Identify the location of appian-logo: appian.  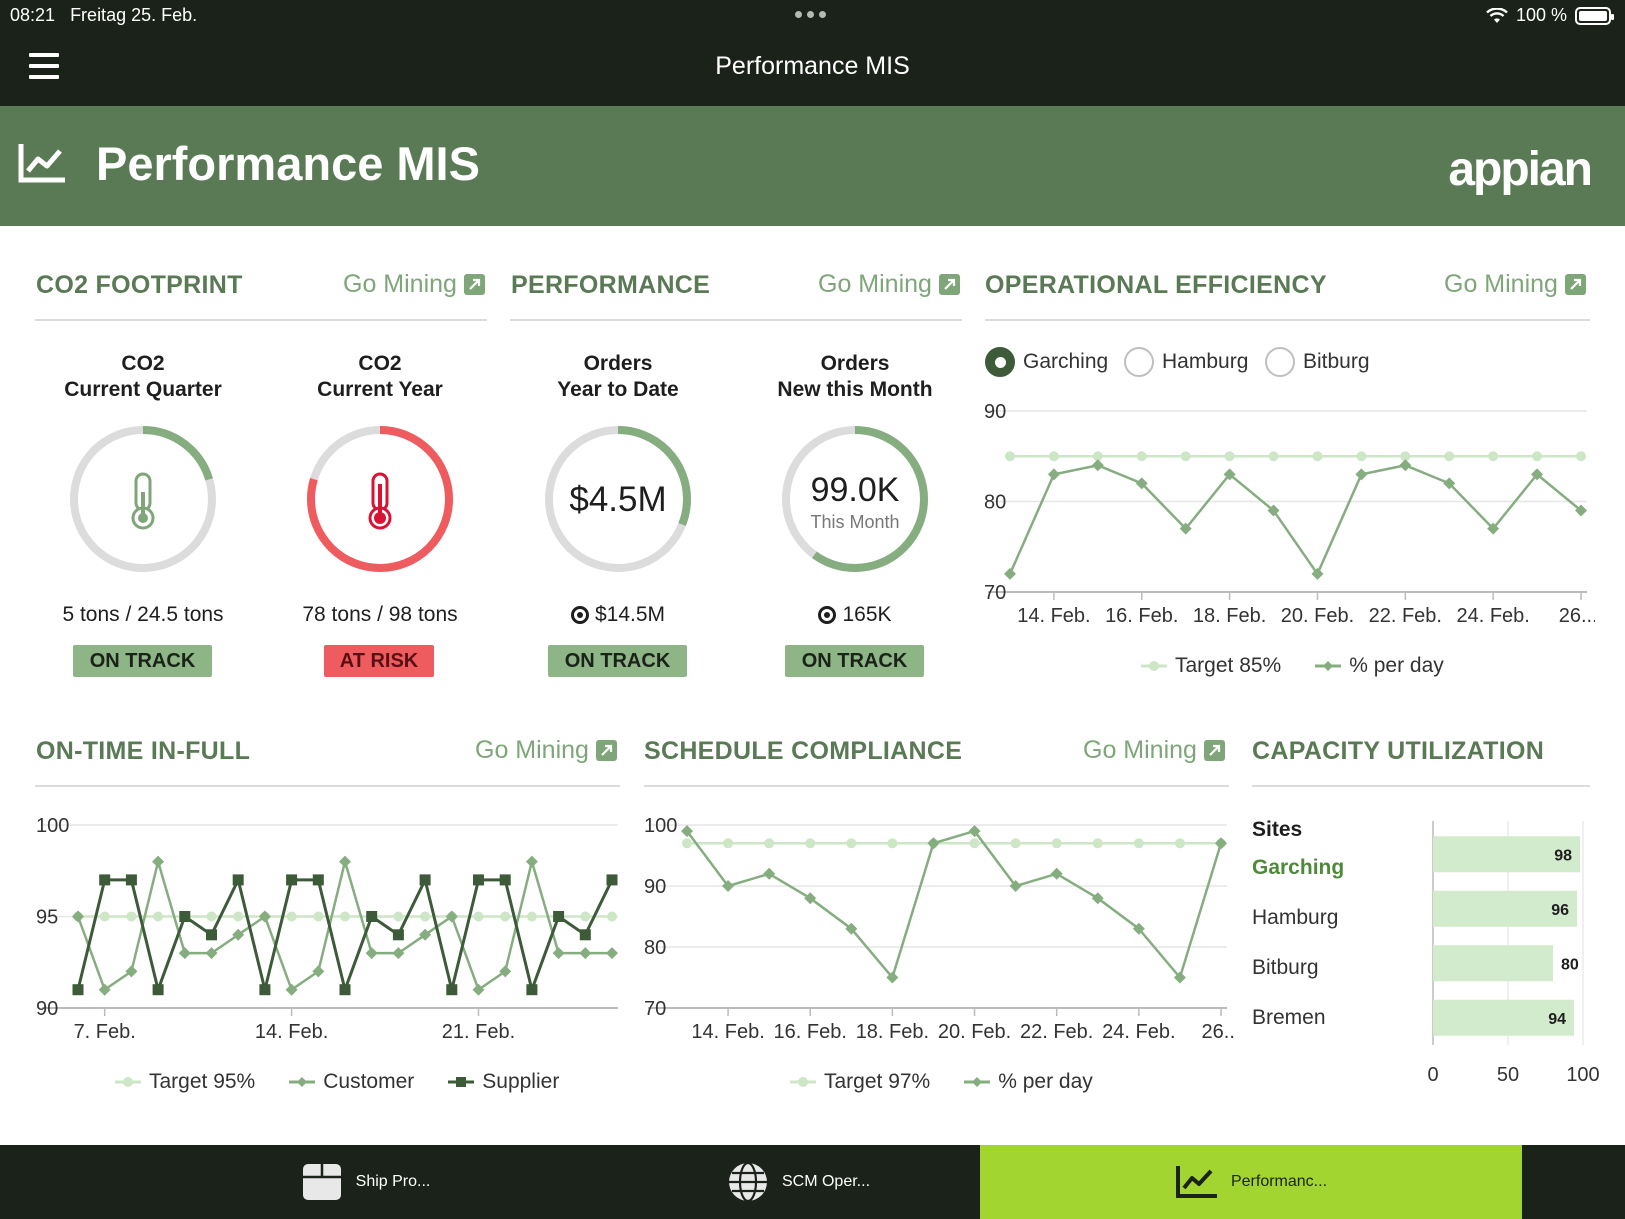
(1520, 169).